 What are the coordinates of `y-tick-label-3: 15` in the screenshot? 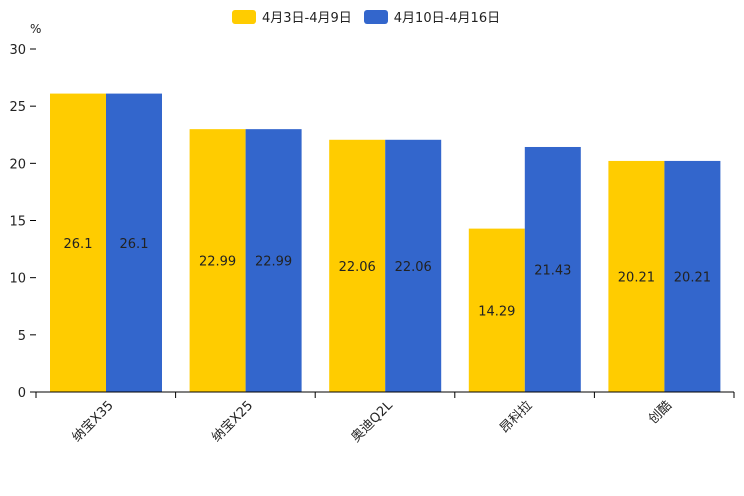 It's located at (17, 222).